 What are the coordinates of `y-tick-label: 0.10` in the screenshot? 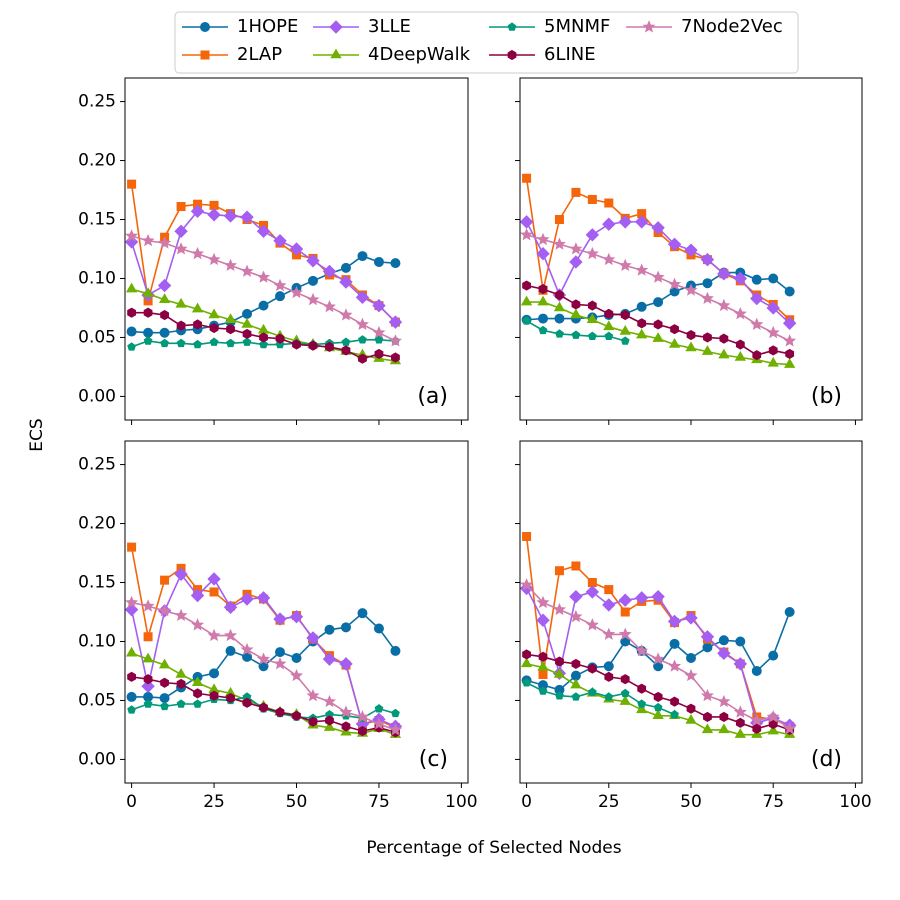 It's located at (97, 641).